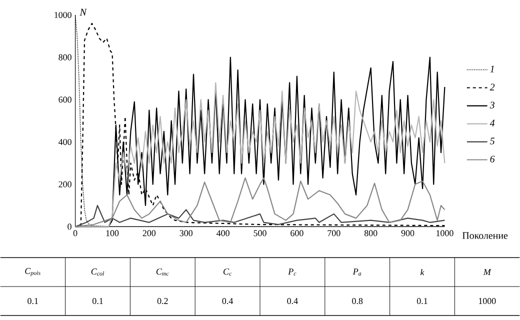  Describe the element at coordinates (65, 99) in the screenshot. I see `y-tick-label: 600` at that location.